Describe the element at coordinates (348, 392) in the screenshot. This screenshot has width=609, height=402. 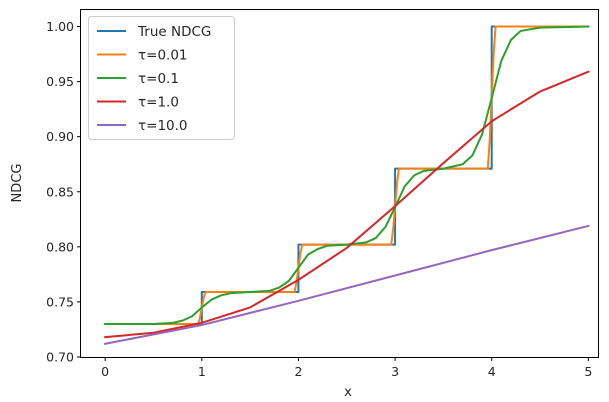
I see `x-axis-label: x` at that location.